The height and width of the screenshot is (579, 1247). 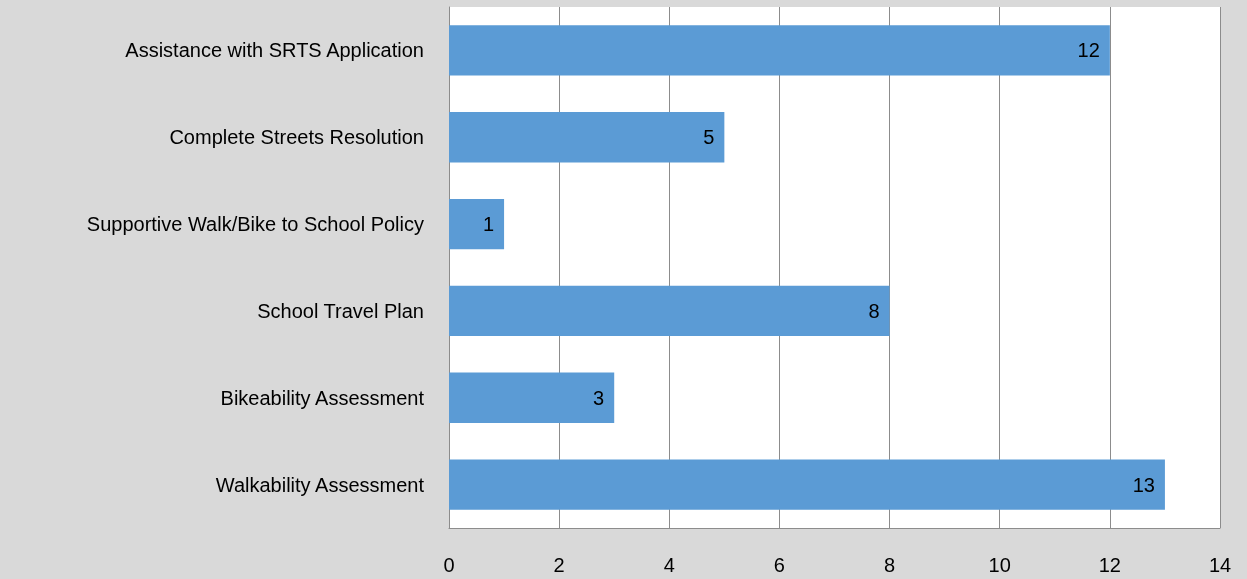 I want to click on x-tick-label: 10, so click(x=999, y=565).